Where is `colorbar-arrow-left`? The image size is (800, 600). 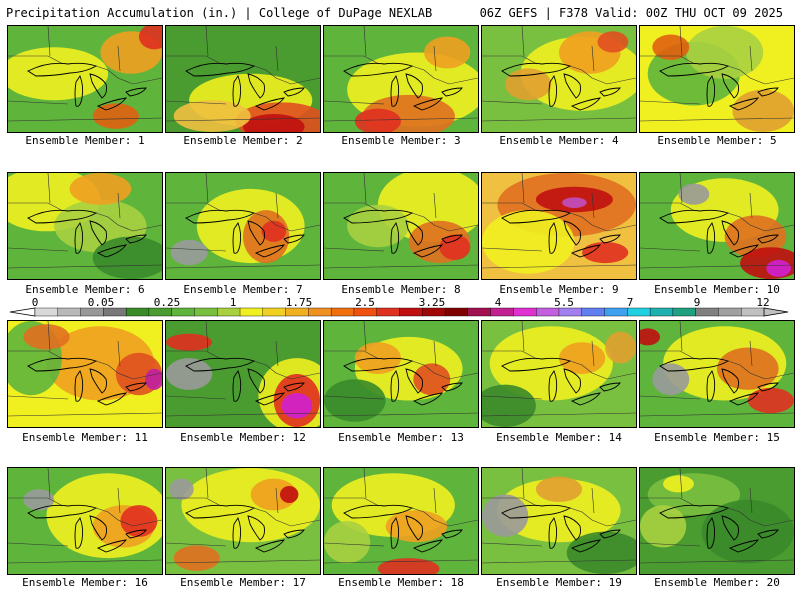
colorbar-arrow-left is located at coordinates (22, 312).